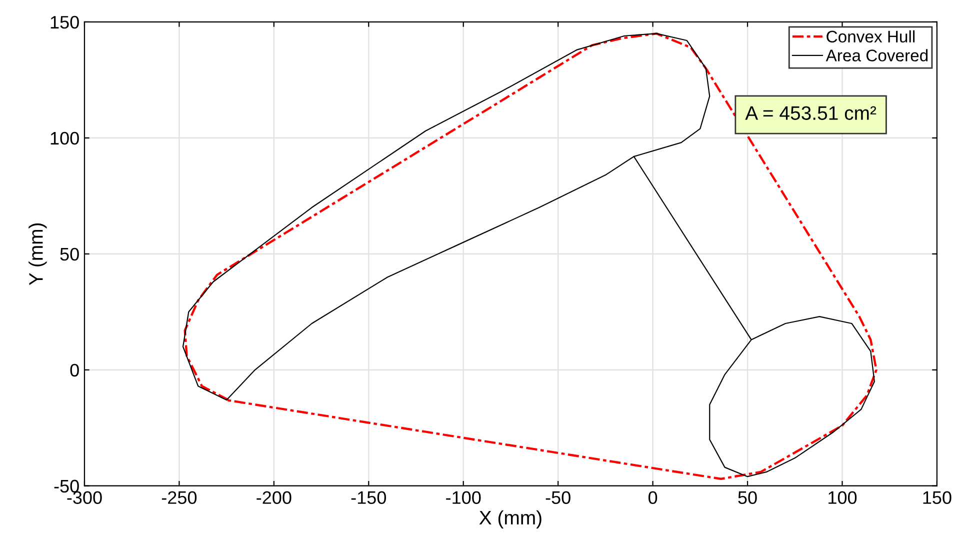 The image size is (960, 549). Describe the element at coordinates (510, 519) in the screenshot. I see `x-axis-title: X (mm)` at that location.